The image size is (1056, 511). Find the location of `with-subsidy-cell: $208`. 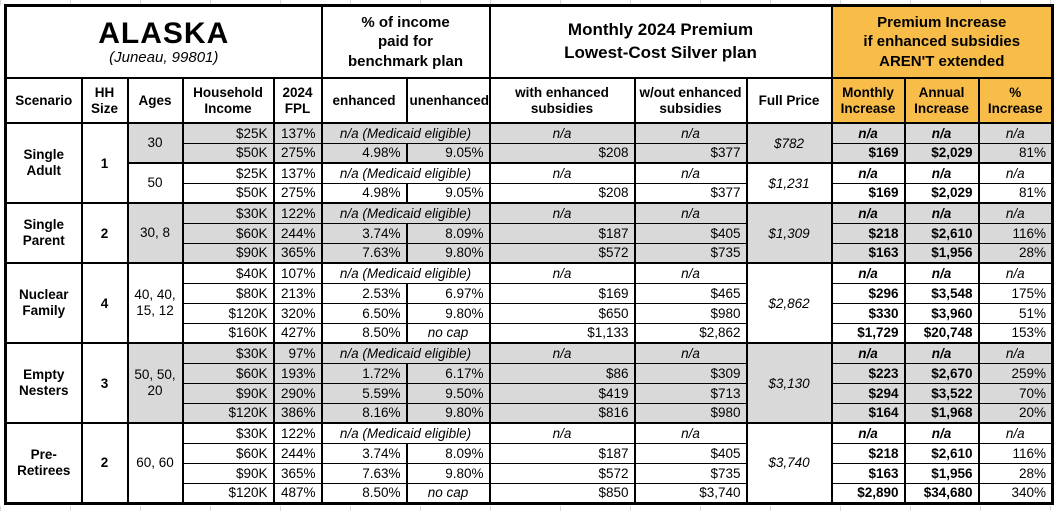

with-subsidy-cell: $208 is located at coordinates (562, 153).